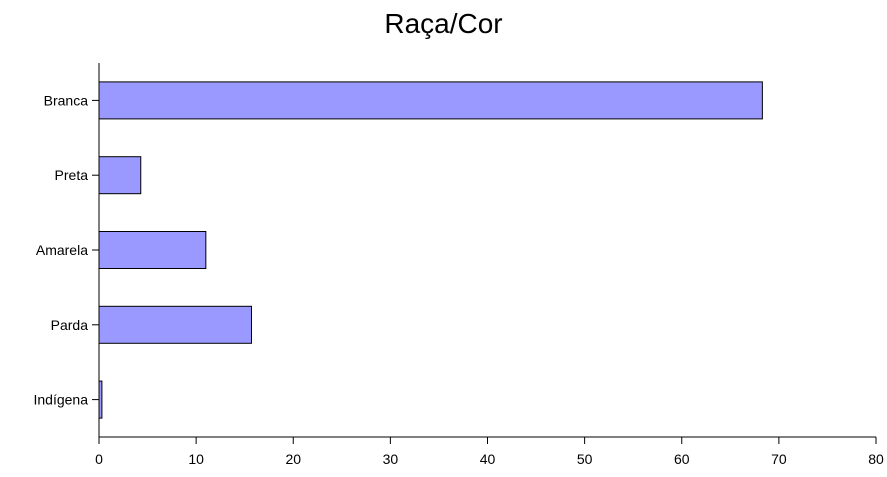 The image size is (887, 477). Describe the element at coordinates (66, 100) in the screenshot. I see `y-tick-label: Branca` at that location.